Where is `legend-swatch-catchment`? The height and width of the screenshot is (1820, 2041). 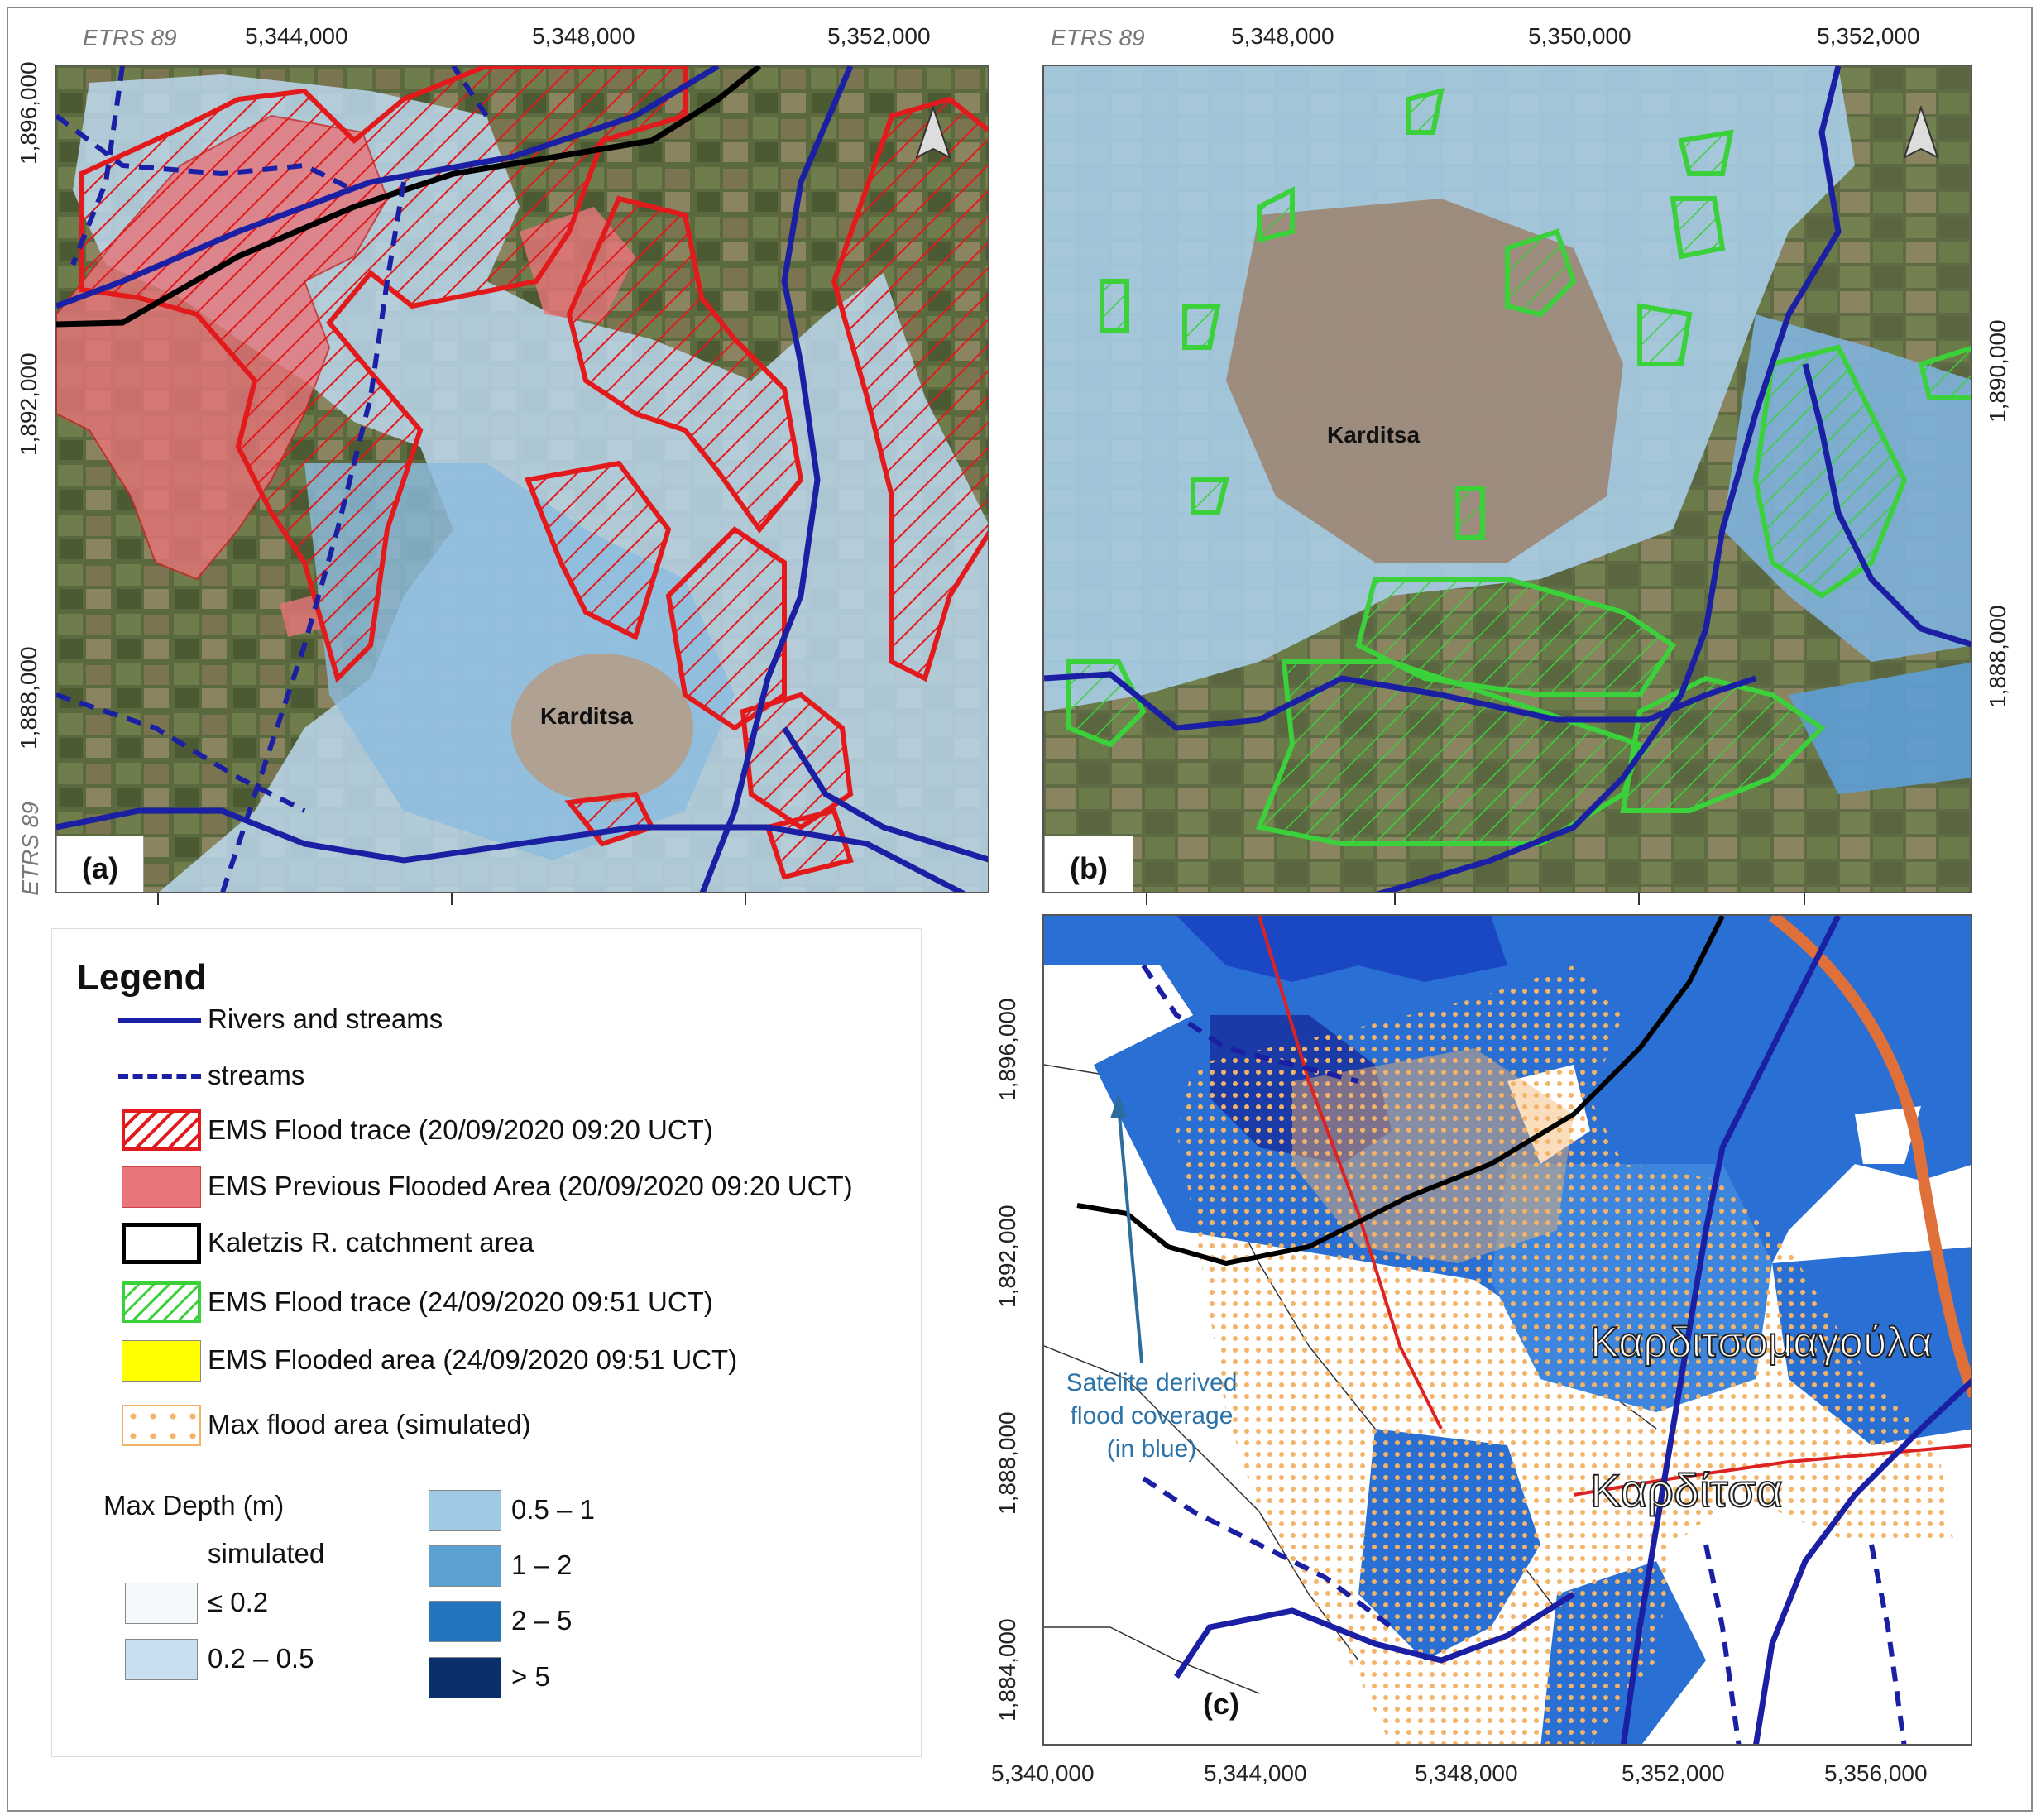
legend-swatch-catchment is located at coordinates (161, 1243).